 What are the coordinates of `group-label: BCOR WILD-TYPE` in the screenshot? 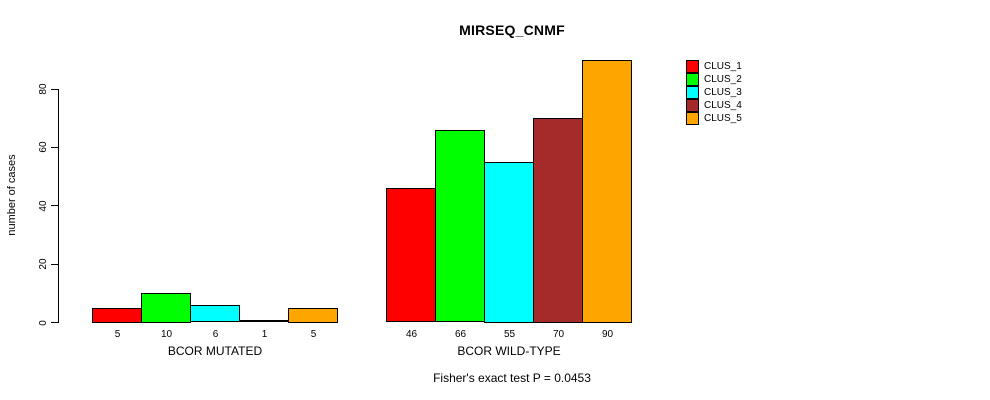 It's located at (509, 351).